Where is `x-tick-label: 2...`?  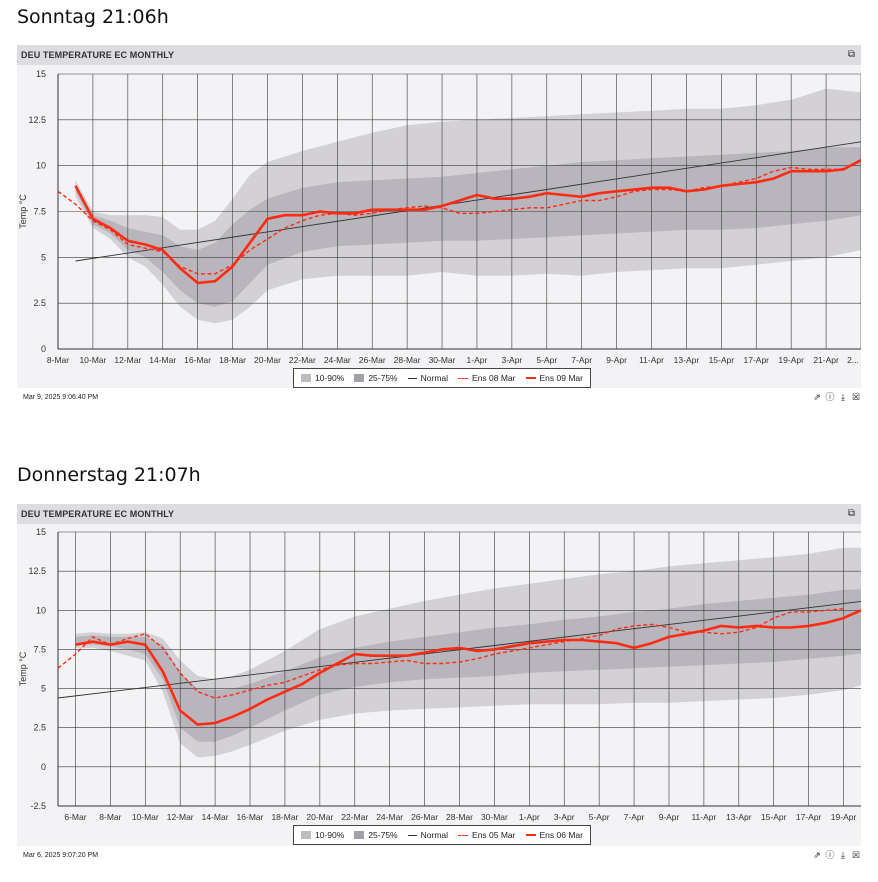
x-tick-label: 2... is located at coordinates (853, 360).